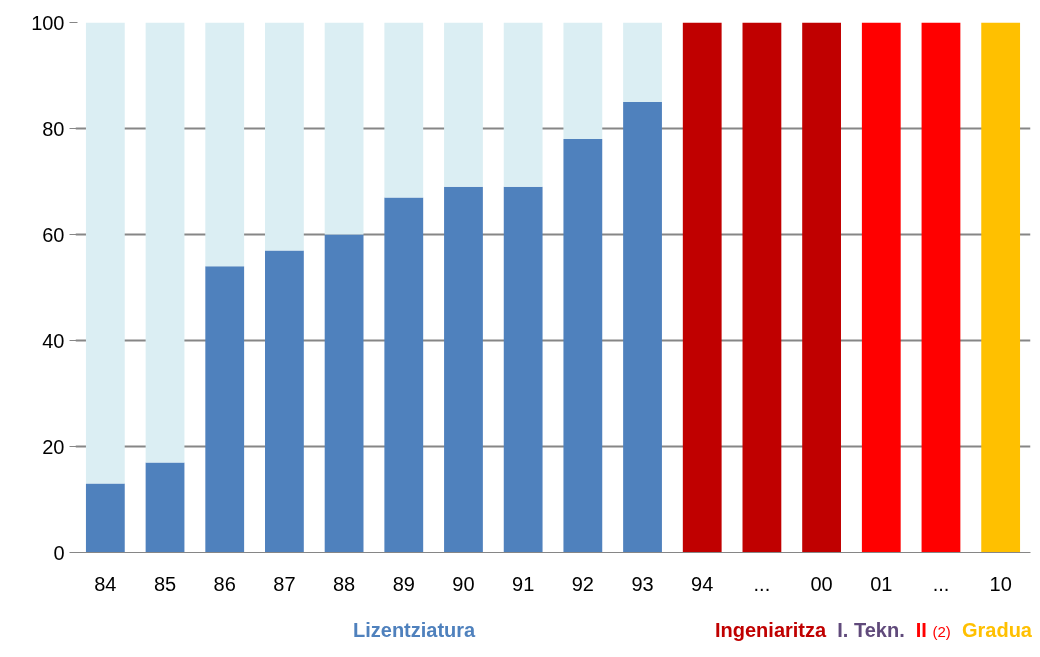 Image resolution: width=1040 pixels, height=657 pixels. I want to click on x-tick-label: 01, so click(881, 583).